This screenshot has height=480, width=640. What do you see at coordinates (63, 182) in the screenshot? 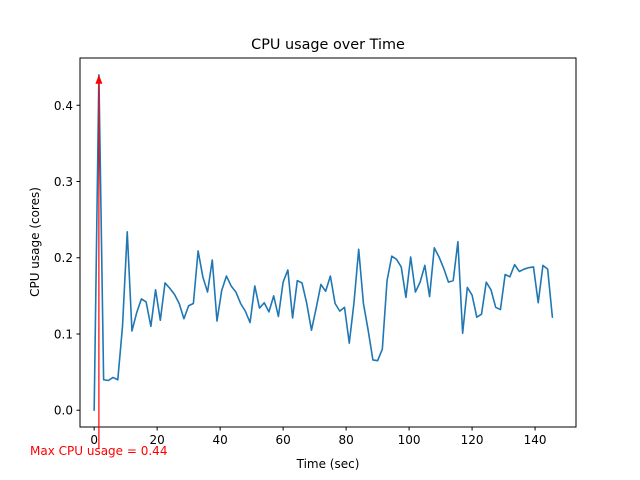
I see `y-tick-label: 0.3` at bounding box center [63, 182].